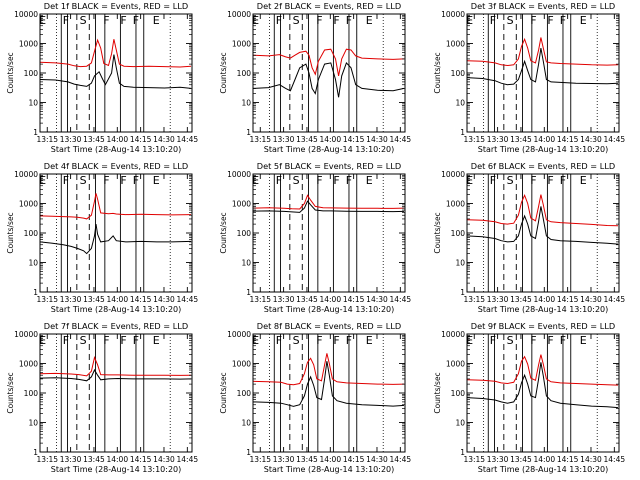 The width and height of the screenshot is (640, 480). I want to click on chart-title: Det 7f BLACK = Events, RED = LLD, so click(116, 326).